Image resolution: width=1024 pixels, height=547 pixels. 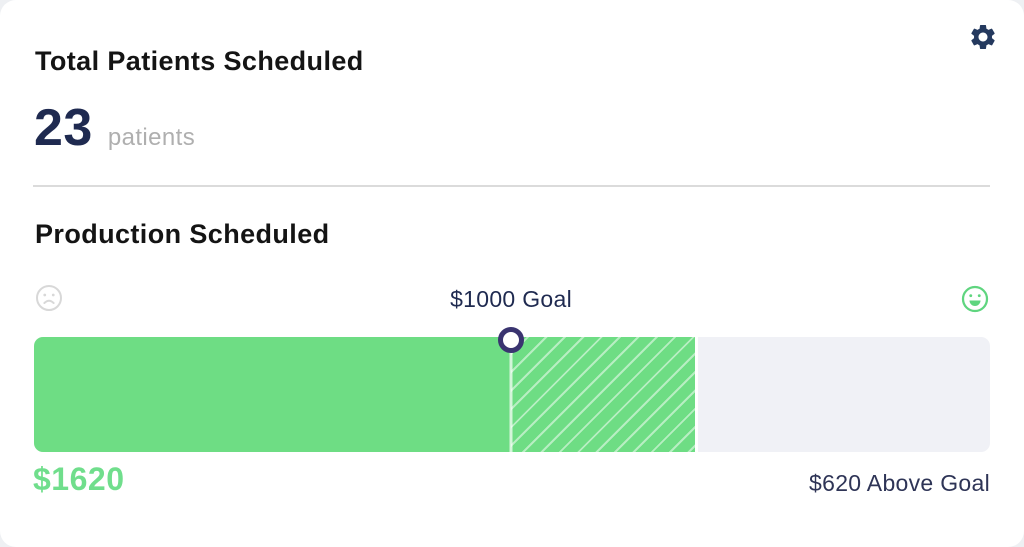 I want to click on patients-unit: patients, so click(x=151, y=137).